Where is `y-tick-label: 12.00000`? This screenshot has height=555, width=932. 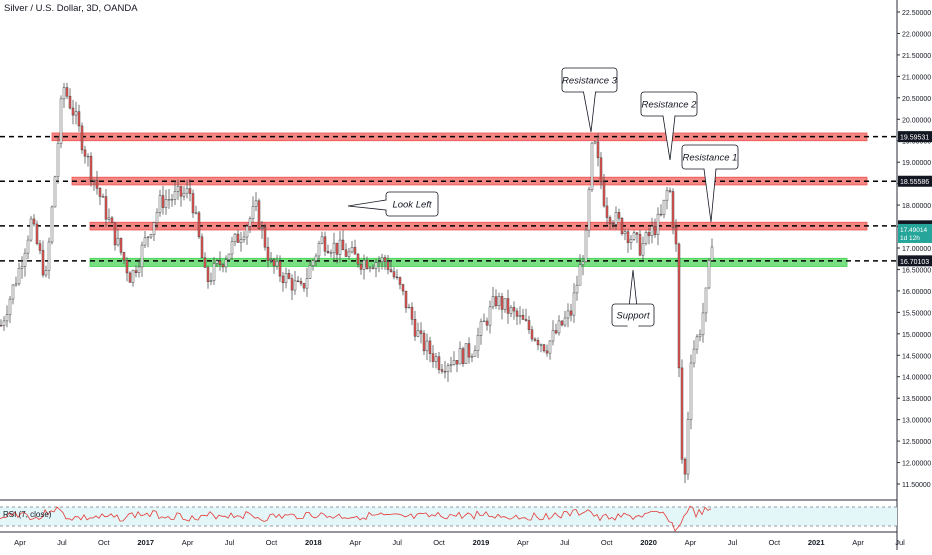
y-tick-label: 12.00000 is located at coordinates (916, 464).